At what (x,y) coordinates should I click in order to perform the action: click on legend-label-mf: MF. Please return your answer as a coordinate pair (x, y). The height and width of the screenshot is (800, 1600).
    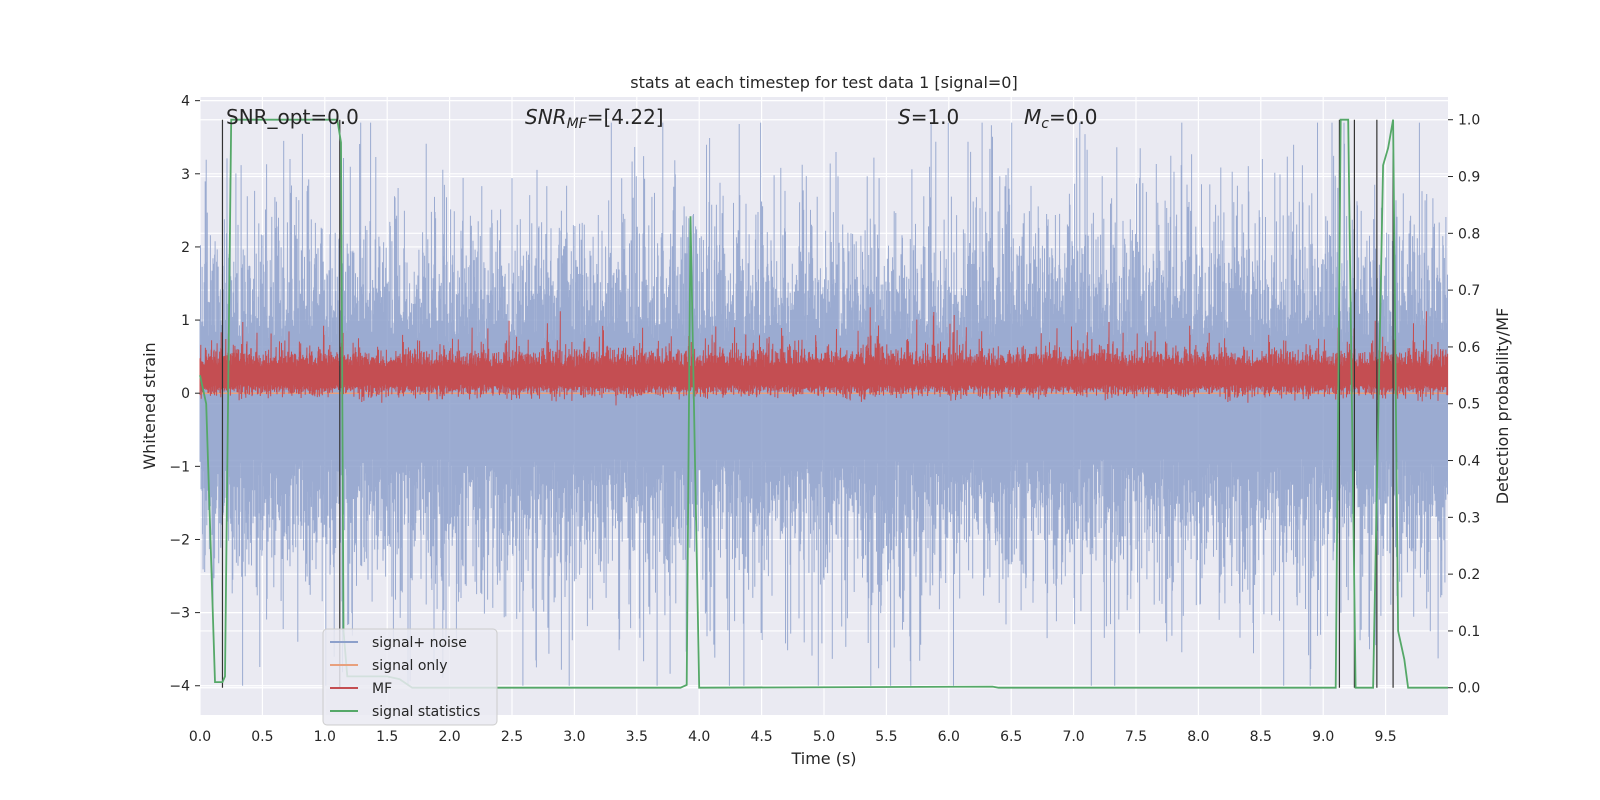
    Looking at the image, I should click on (382, 689).